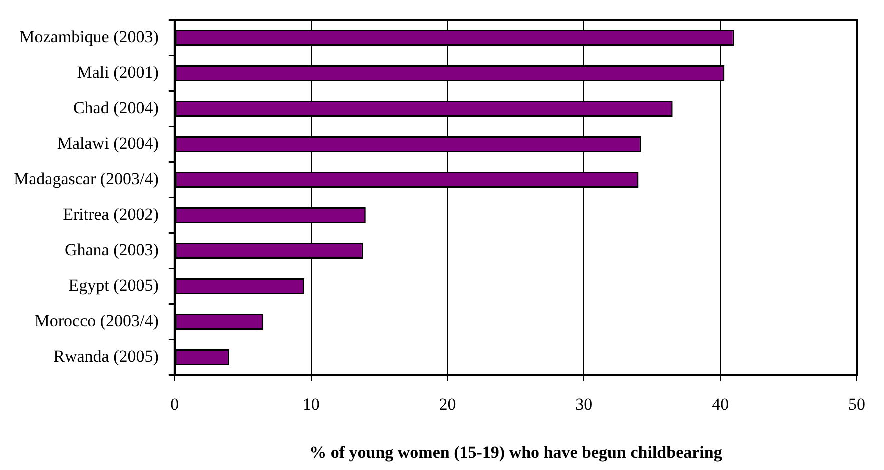 This screenshot has height=470, width=884. I want to click on y-tick-label: Chad (2004), so click(116, 108).